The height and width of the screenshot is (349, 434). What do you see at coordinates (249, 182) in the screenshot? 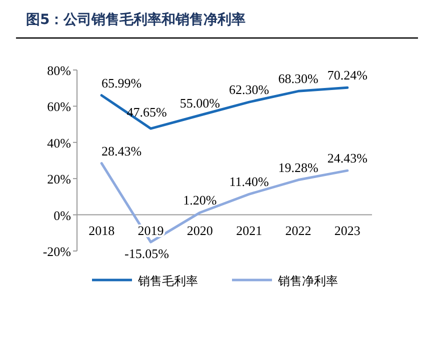
I see `data-label: 11.40%` at bounding box center [249, 182].